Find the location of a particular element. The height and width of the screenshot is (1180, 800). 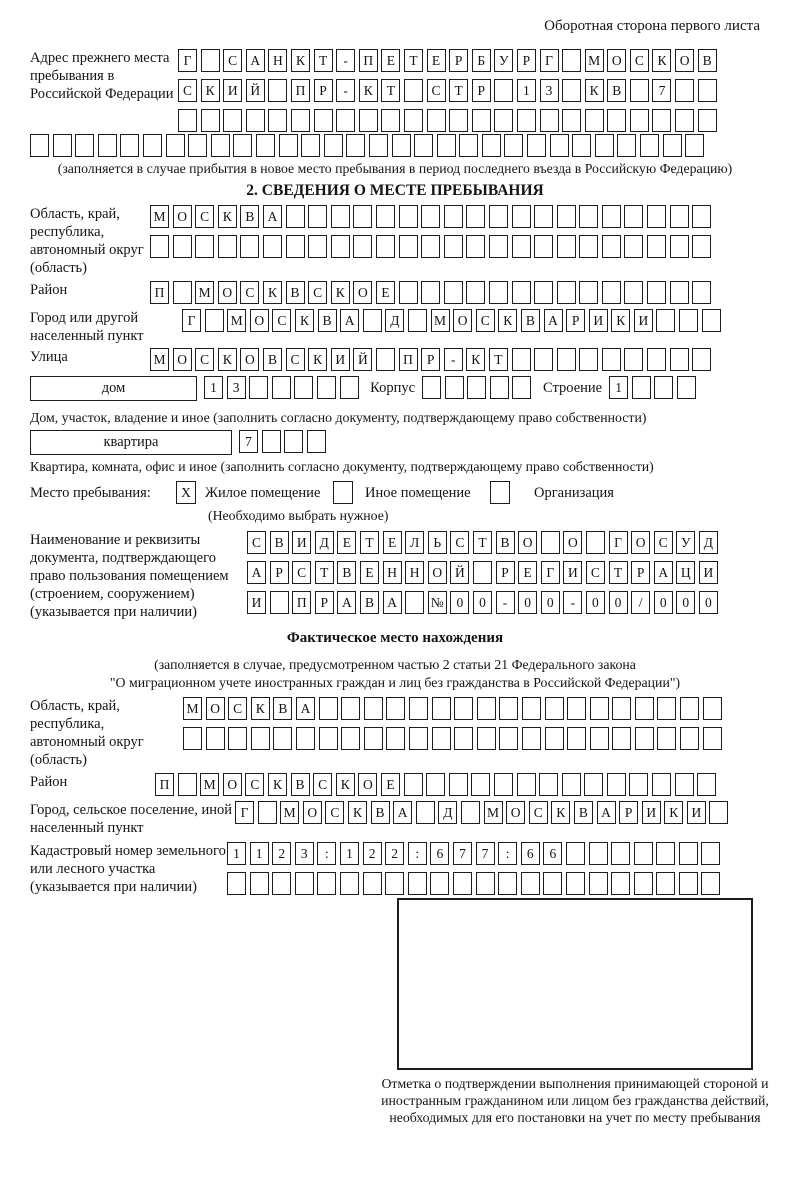

char-cell: Б is located at coordinates (481, 60).